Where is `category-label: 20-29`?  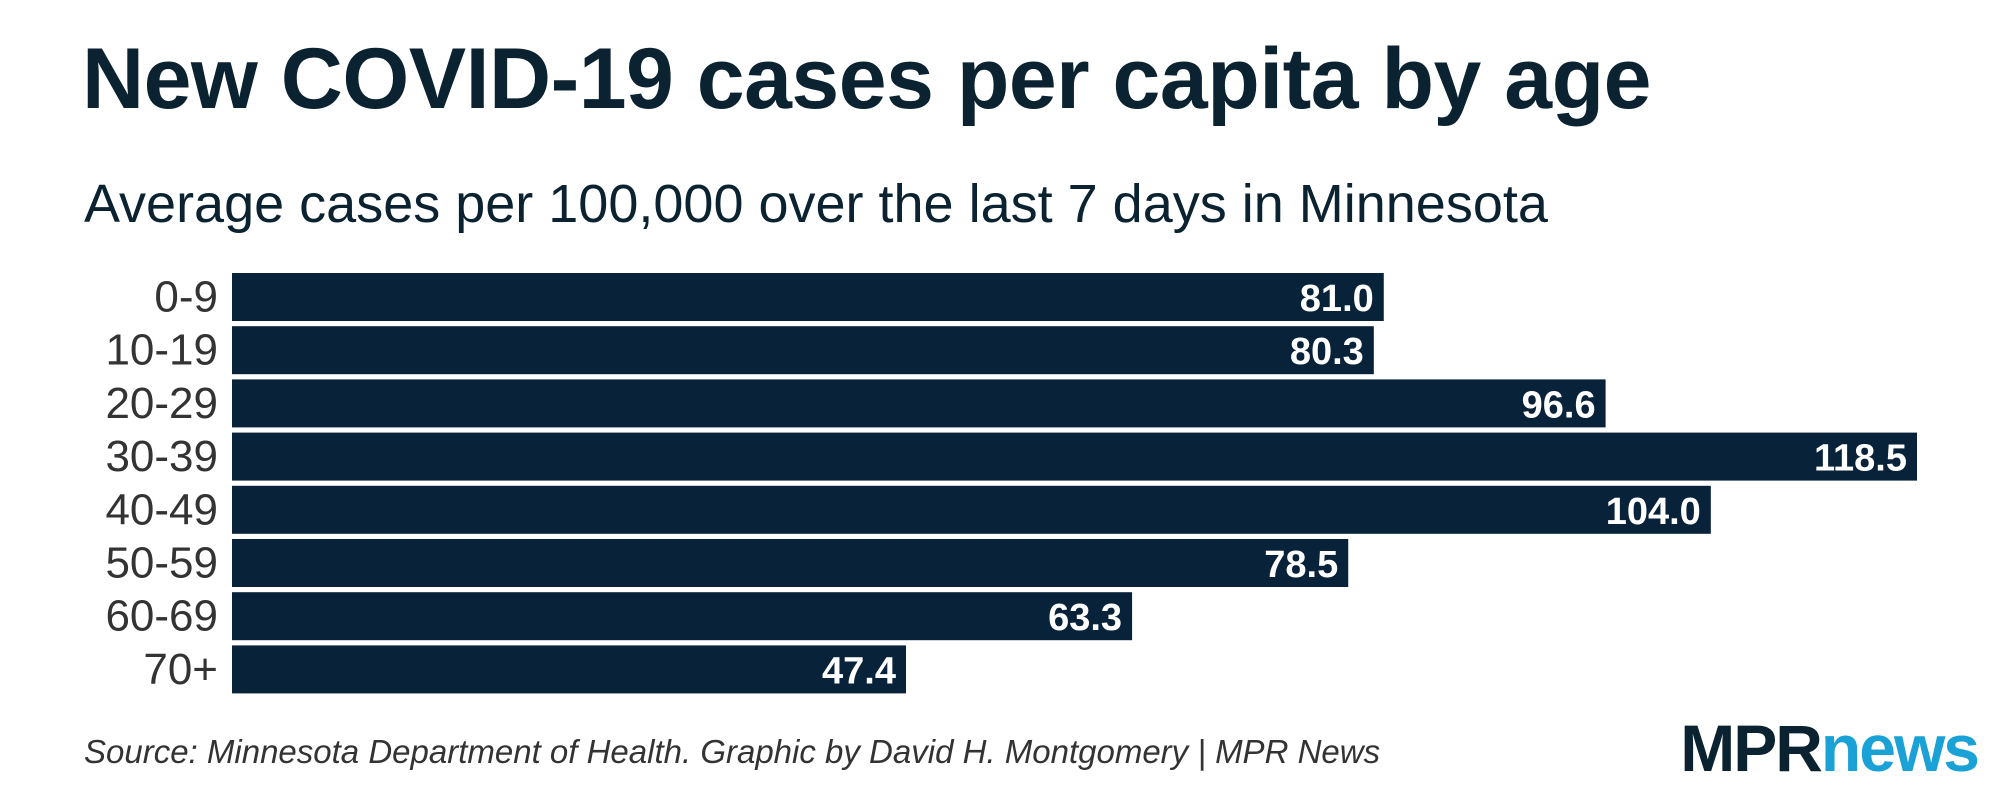
category-label: 20-29 is located at coordinates (161, 403).